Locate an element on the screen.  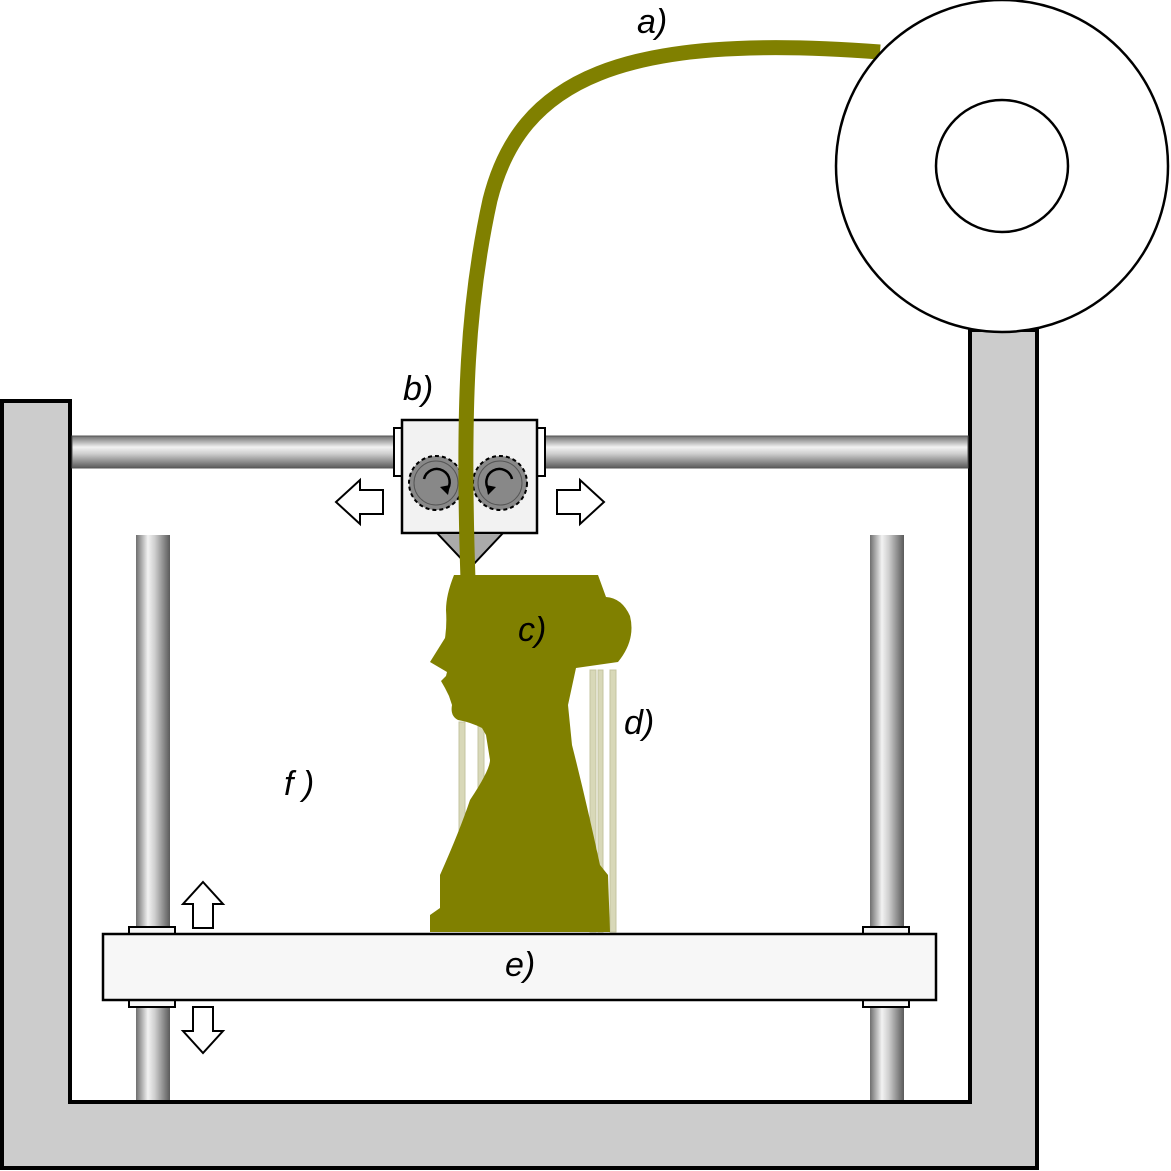
label-f: f ) is located at coordinates (299, 784).